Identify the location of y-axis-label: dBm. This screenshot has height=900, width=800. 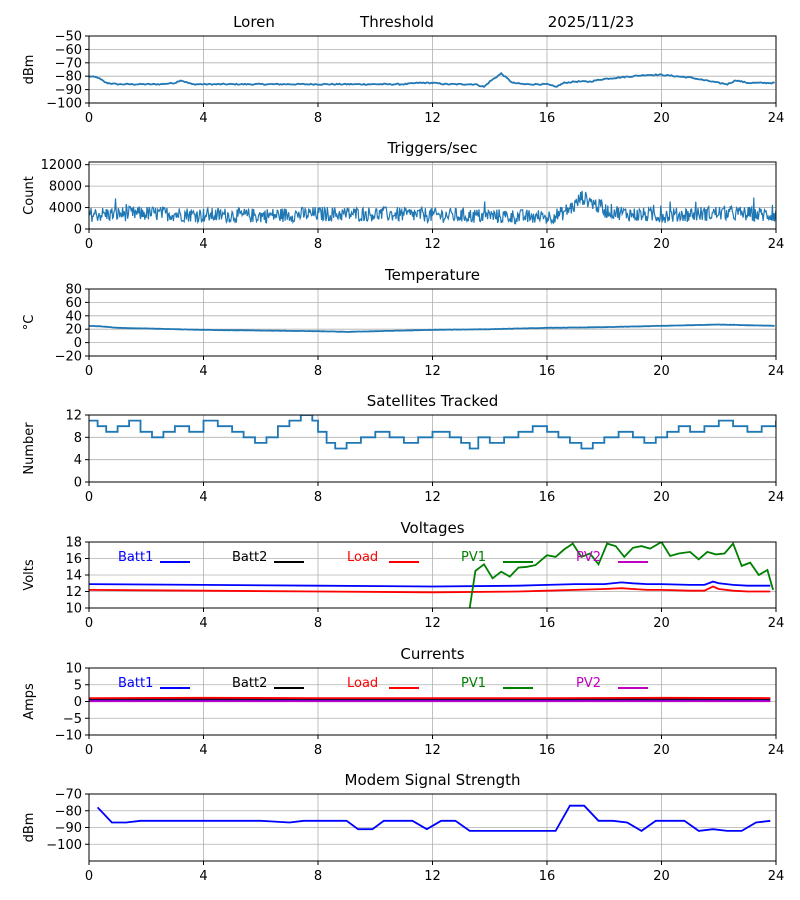
(29, 70).